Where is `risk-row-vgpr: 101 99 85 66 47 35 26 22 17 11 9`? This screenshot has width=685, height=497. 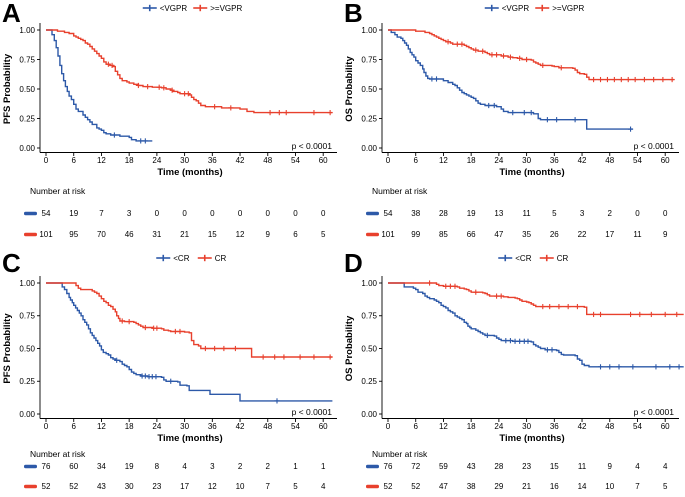 risk-row-vgpr: 101 99 85 66 47 35 26 22 17 11 9 is located at coordinates (517, 234).